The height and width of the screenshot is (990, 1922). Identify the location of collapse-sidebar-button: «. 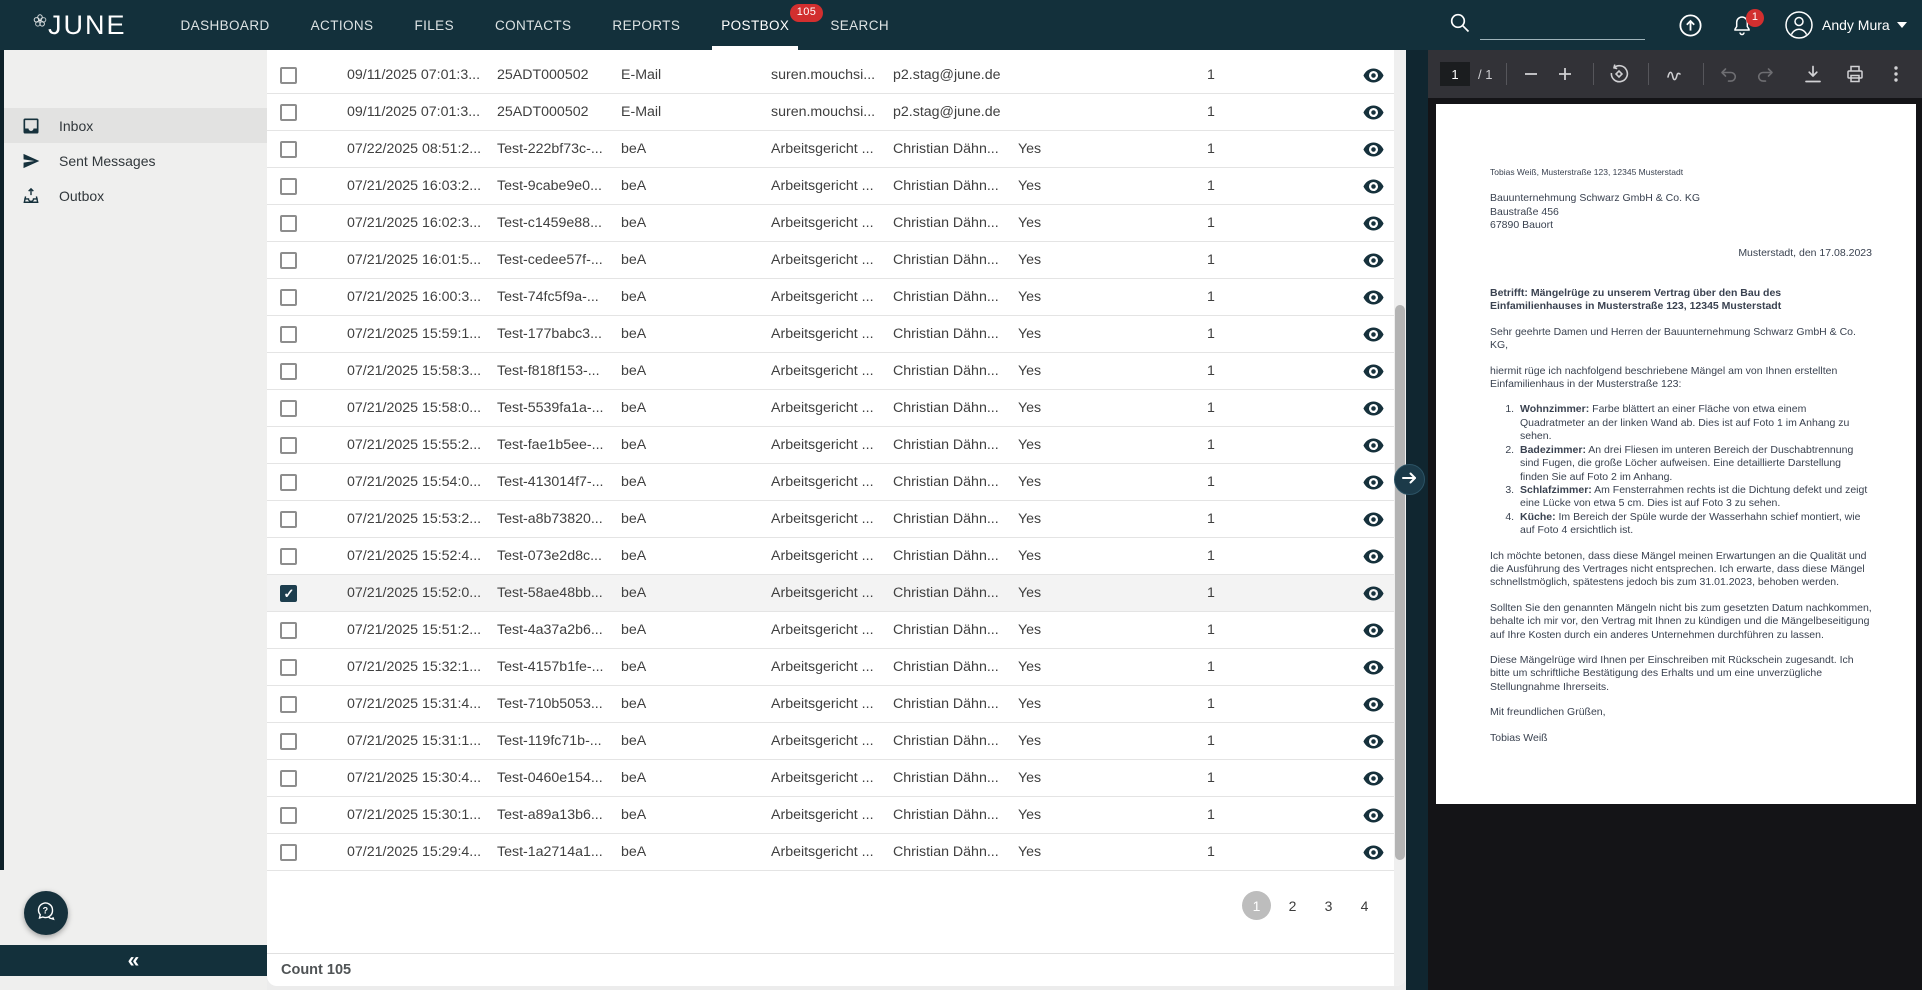
(133, 960).